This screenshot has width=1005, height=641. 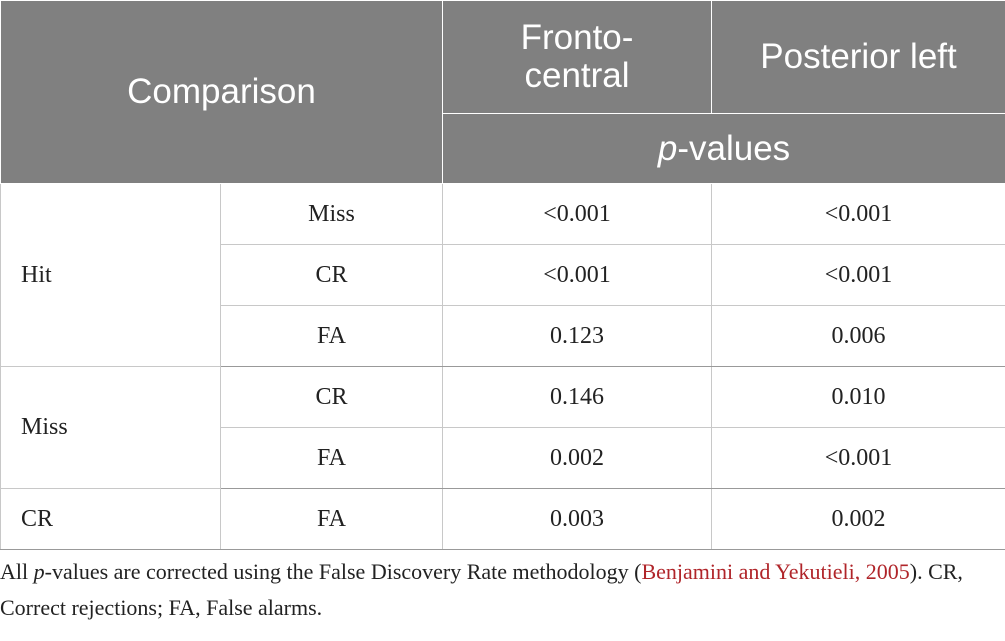 I want to click on citation-link: Benjamini and Yekutieli, 2005, so click(x=775, y=571).